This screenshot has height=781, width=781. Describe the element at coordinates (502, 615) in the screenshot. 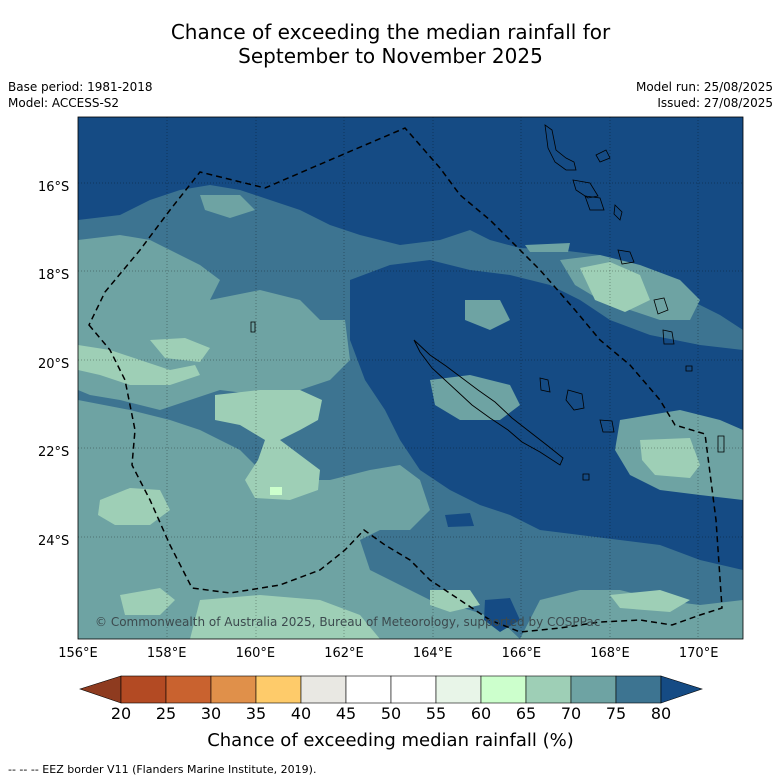

I see `region-over-80-blob-b` at that location.